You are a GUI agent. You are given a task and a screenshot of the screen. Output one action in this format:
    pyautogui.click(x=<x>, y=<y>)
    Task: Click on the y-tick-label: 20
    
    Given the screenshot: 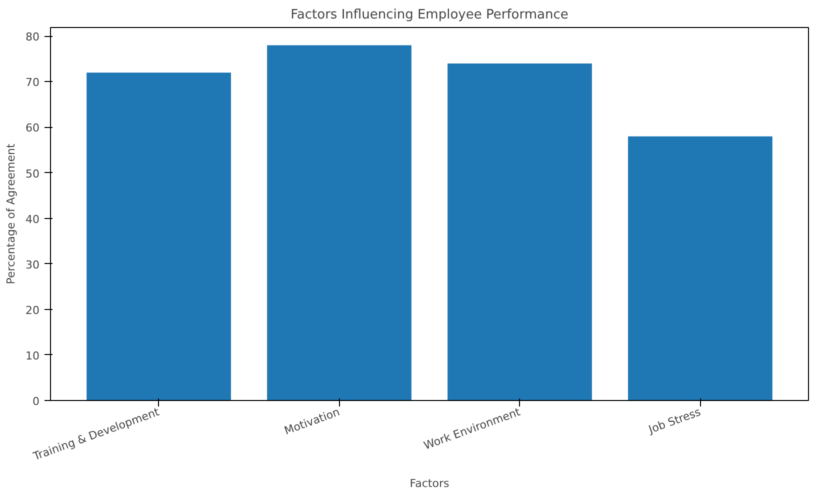 What is the action you would take?
    pyautogui.click(x=33, y=310)
    